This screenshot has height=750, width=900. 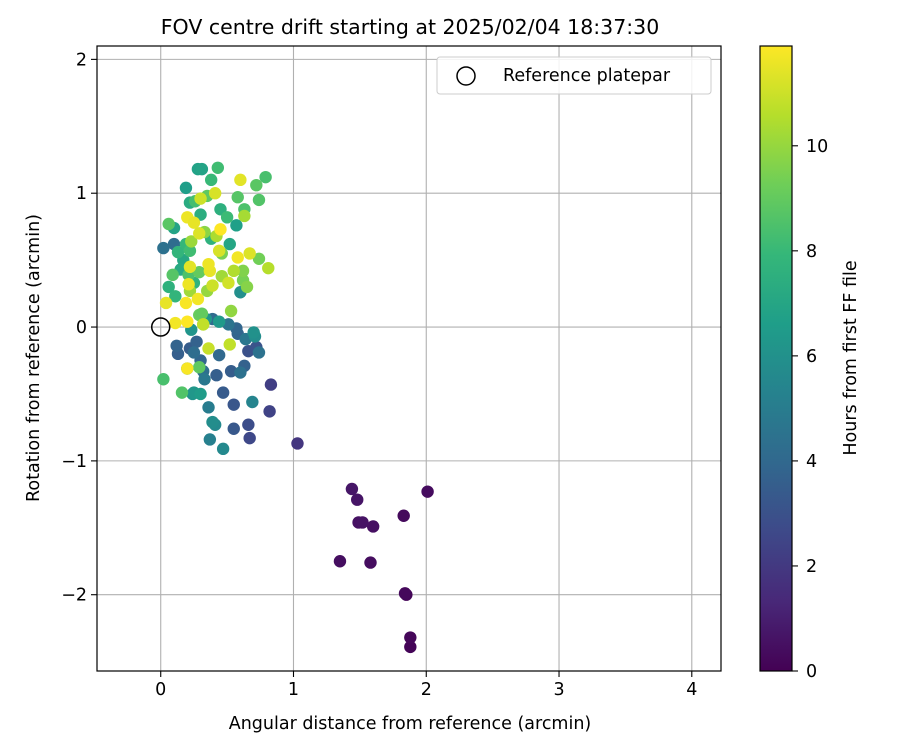 I want to click on colorbar-tick-label: 0, so click(x=811, y=672).